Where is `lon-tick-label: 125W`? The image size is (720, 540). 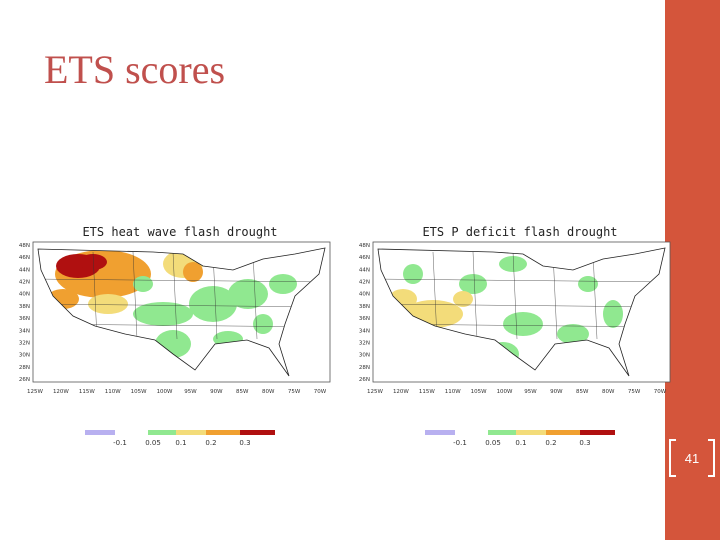 lon-tick-label: 125W is located at coordinates (35, 392).